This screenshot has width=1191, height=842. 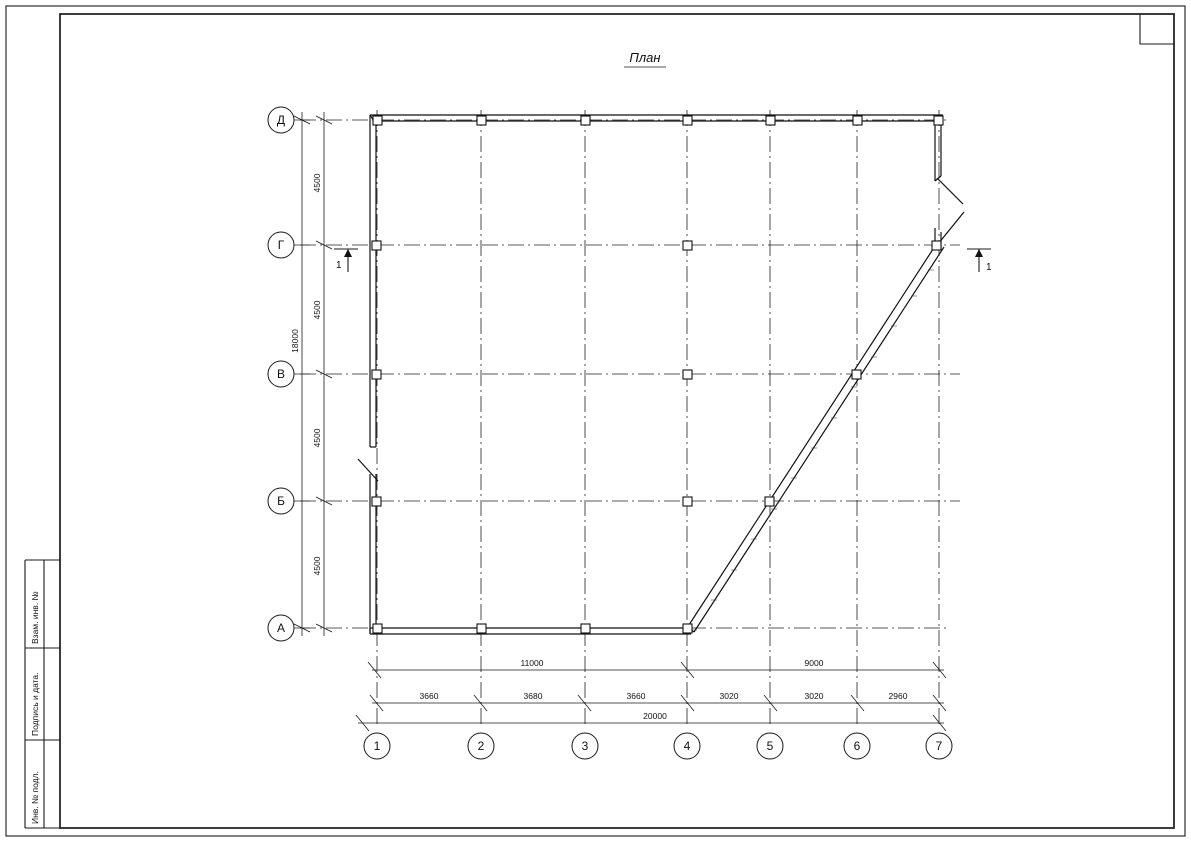 I want to click on title-block-label-2: Инв. № подл., so click(x=35, y=797).